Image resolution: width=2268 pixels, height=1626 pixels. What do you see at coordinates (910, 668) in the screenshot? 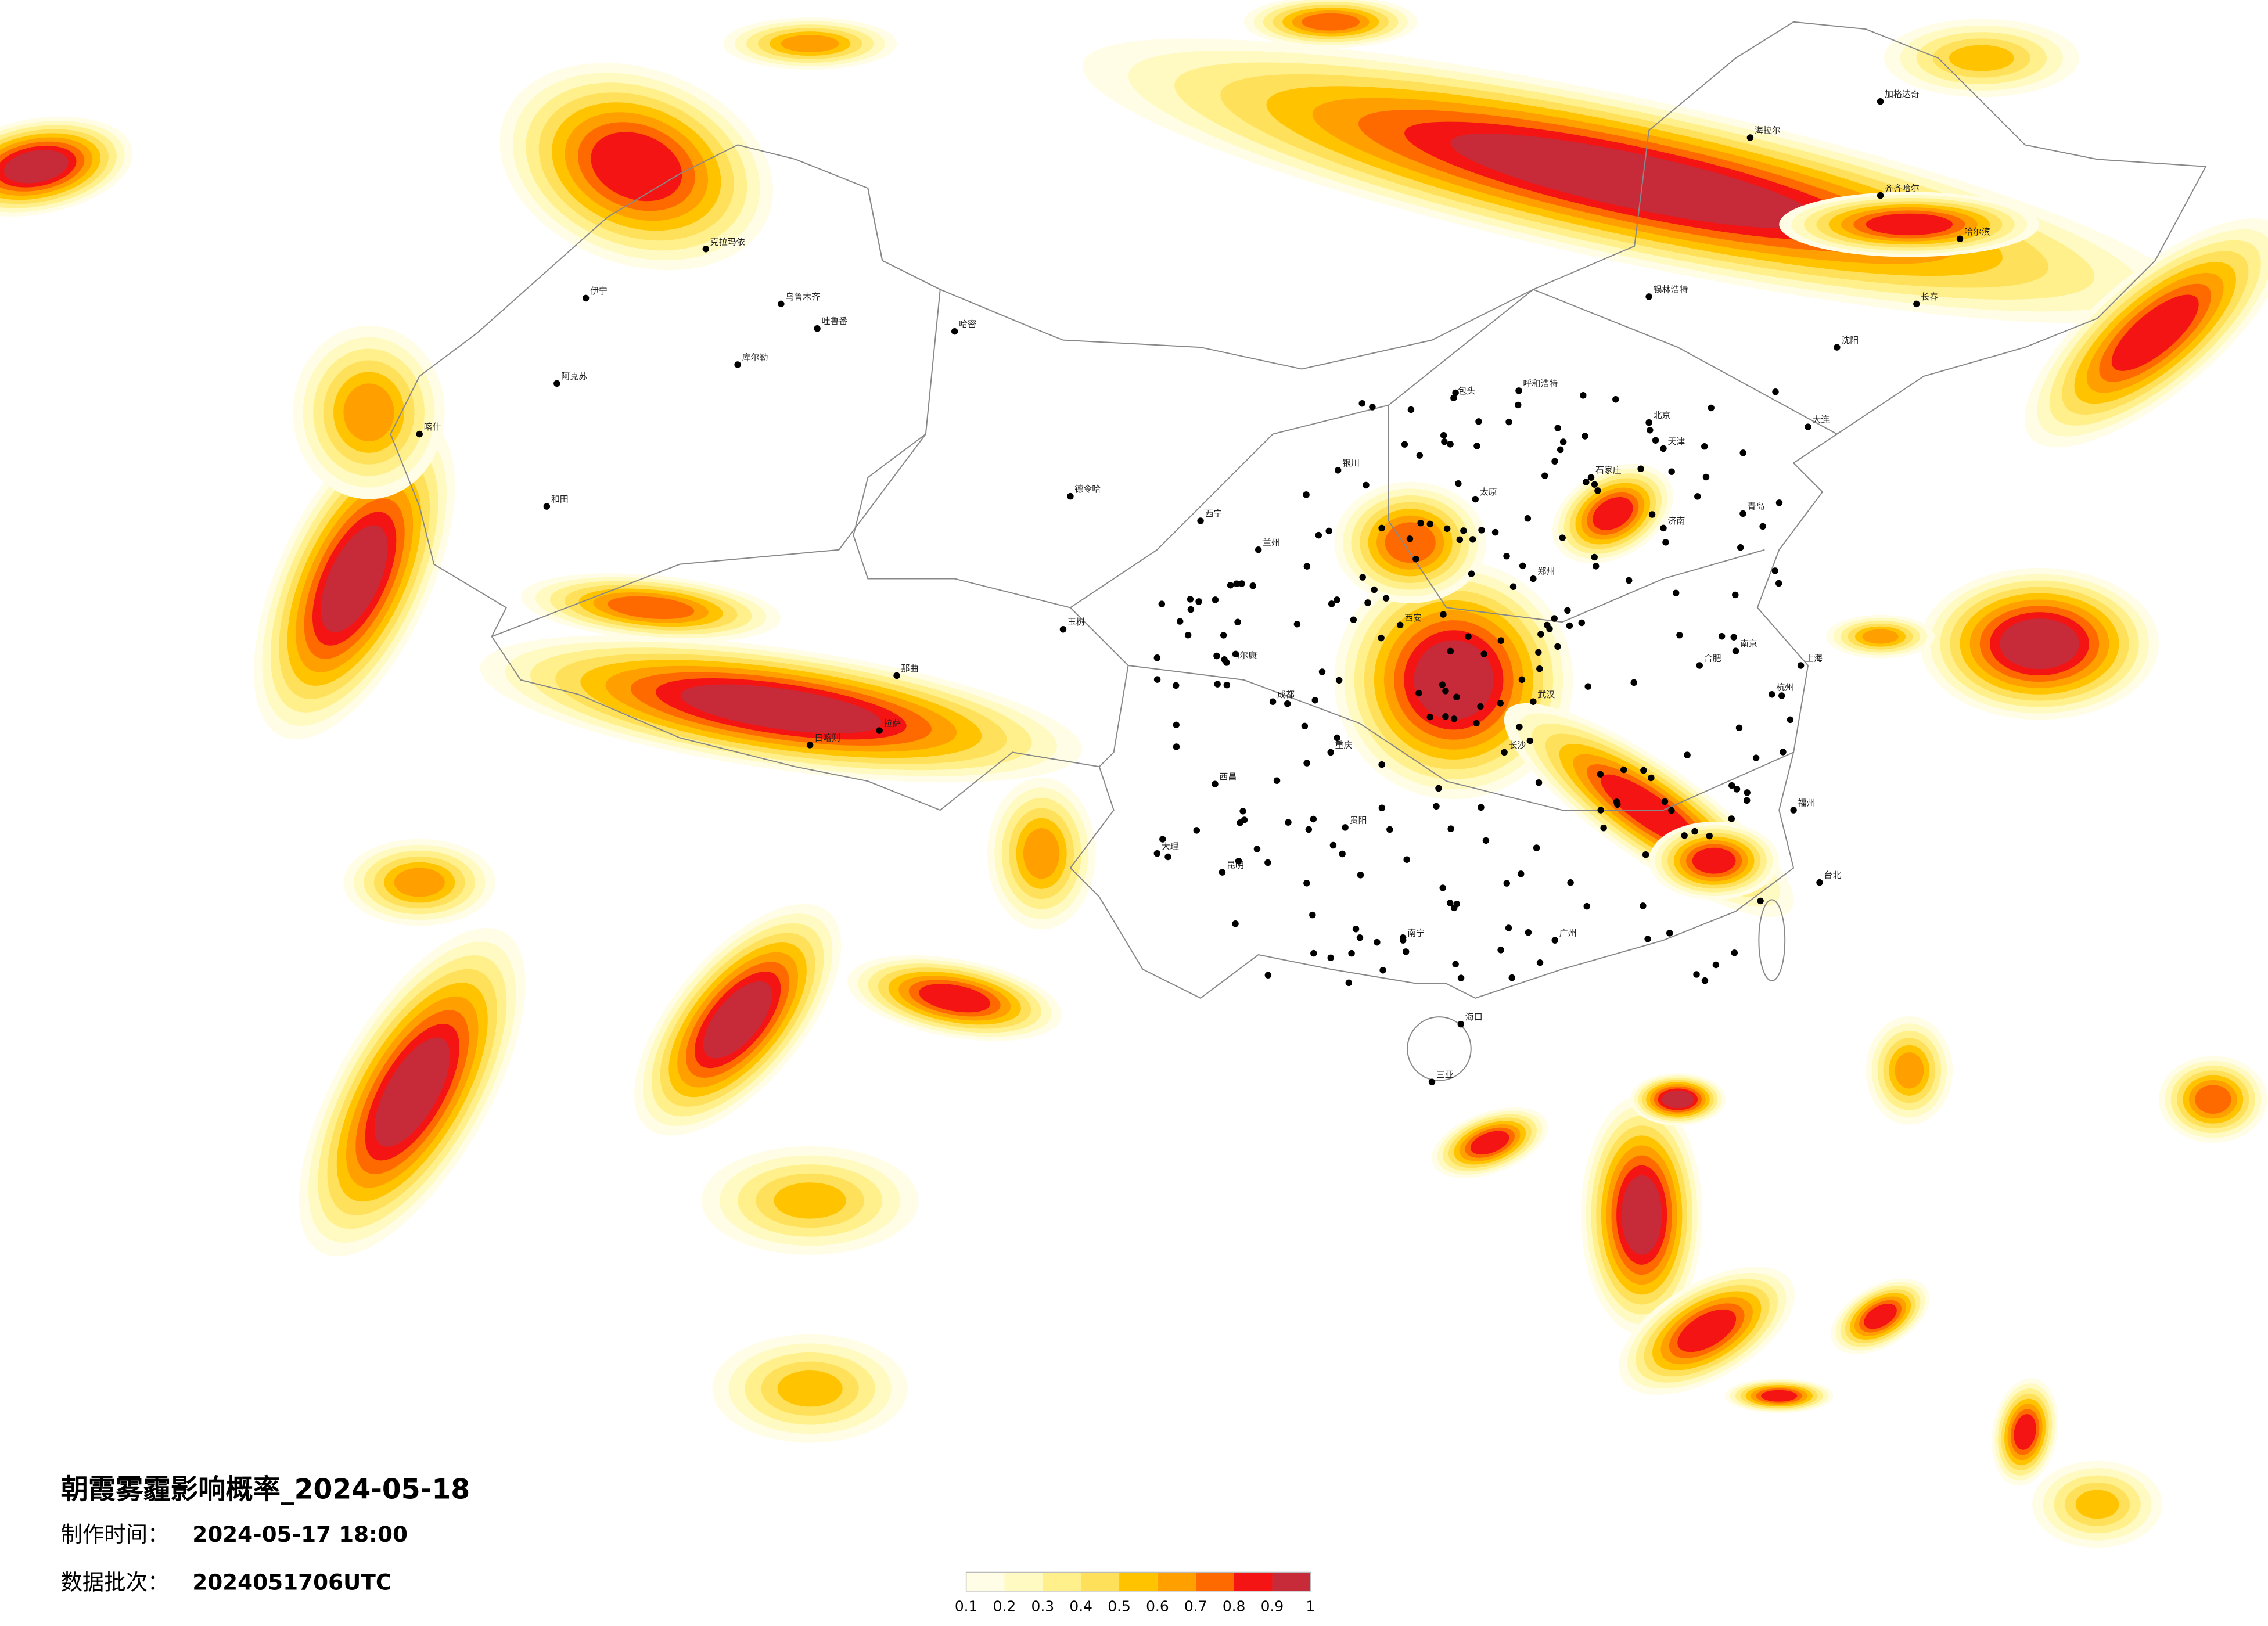
I see `city-label: 那曲` at bounding box center [910, 668].